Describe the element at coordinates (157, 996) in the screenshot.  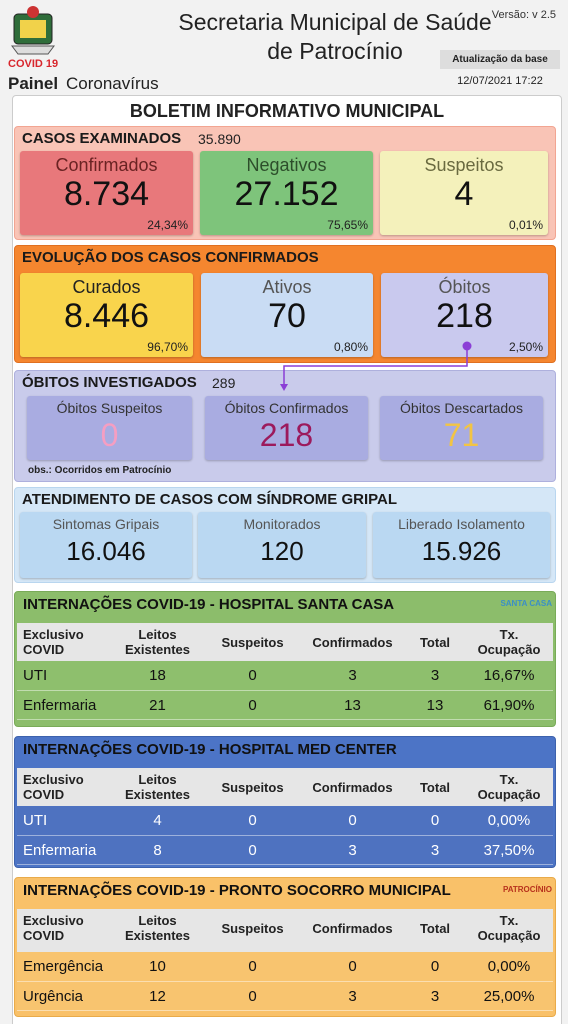
I see `table-cell: 12` at that location.